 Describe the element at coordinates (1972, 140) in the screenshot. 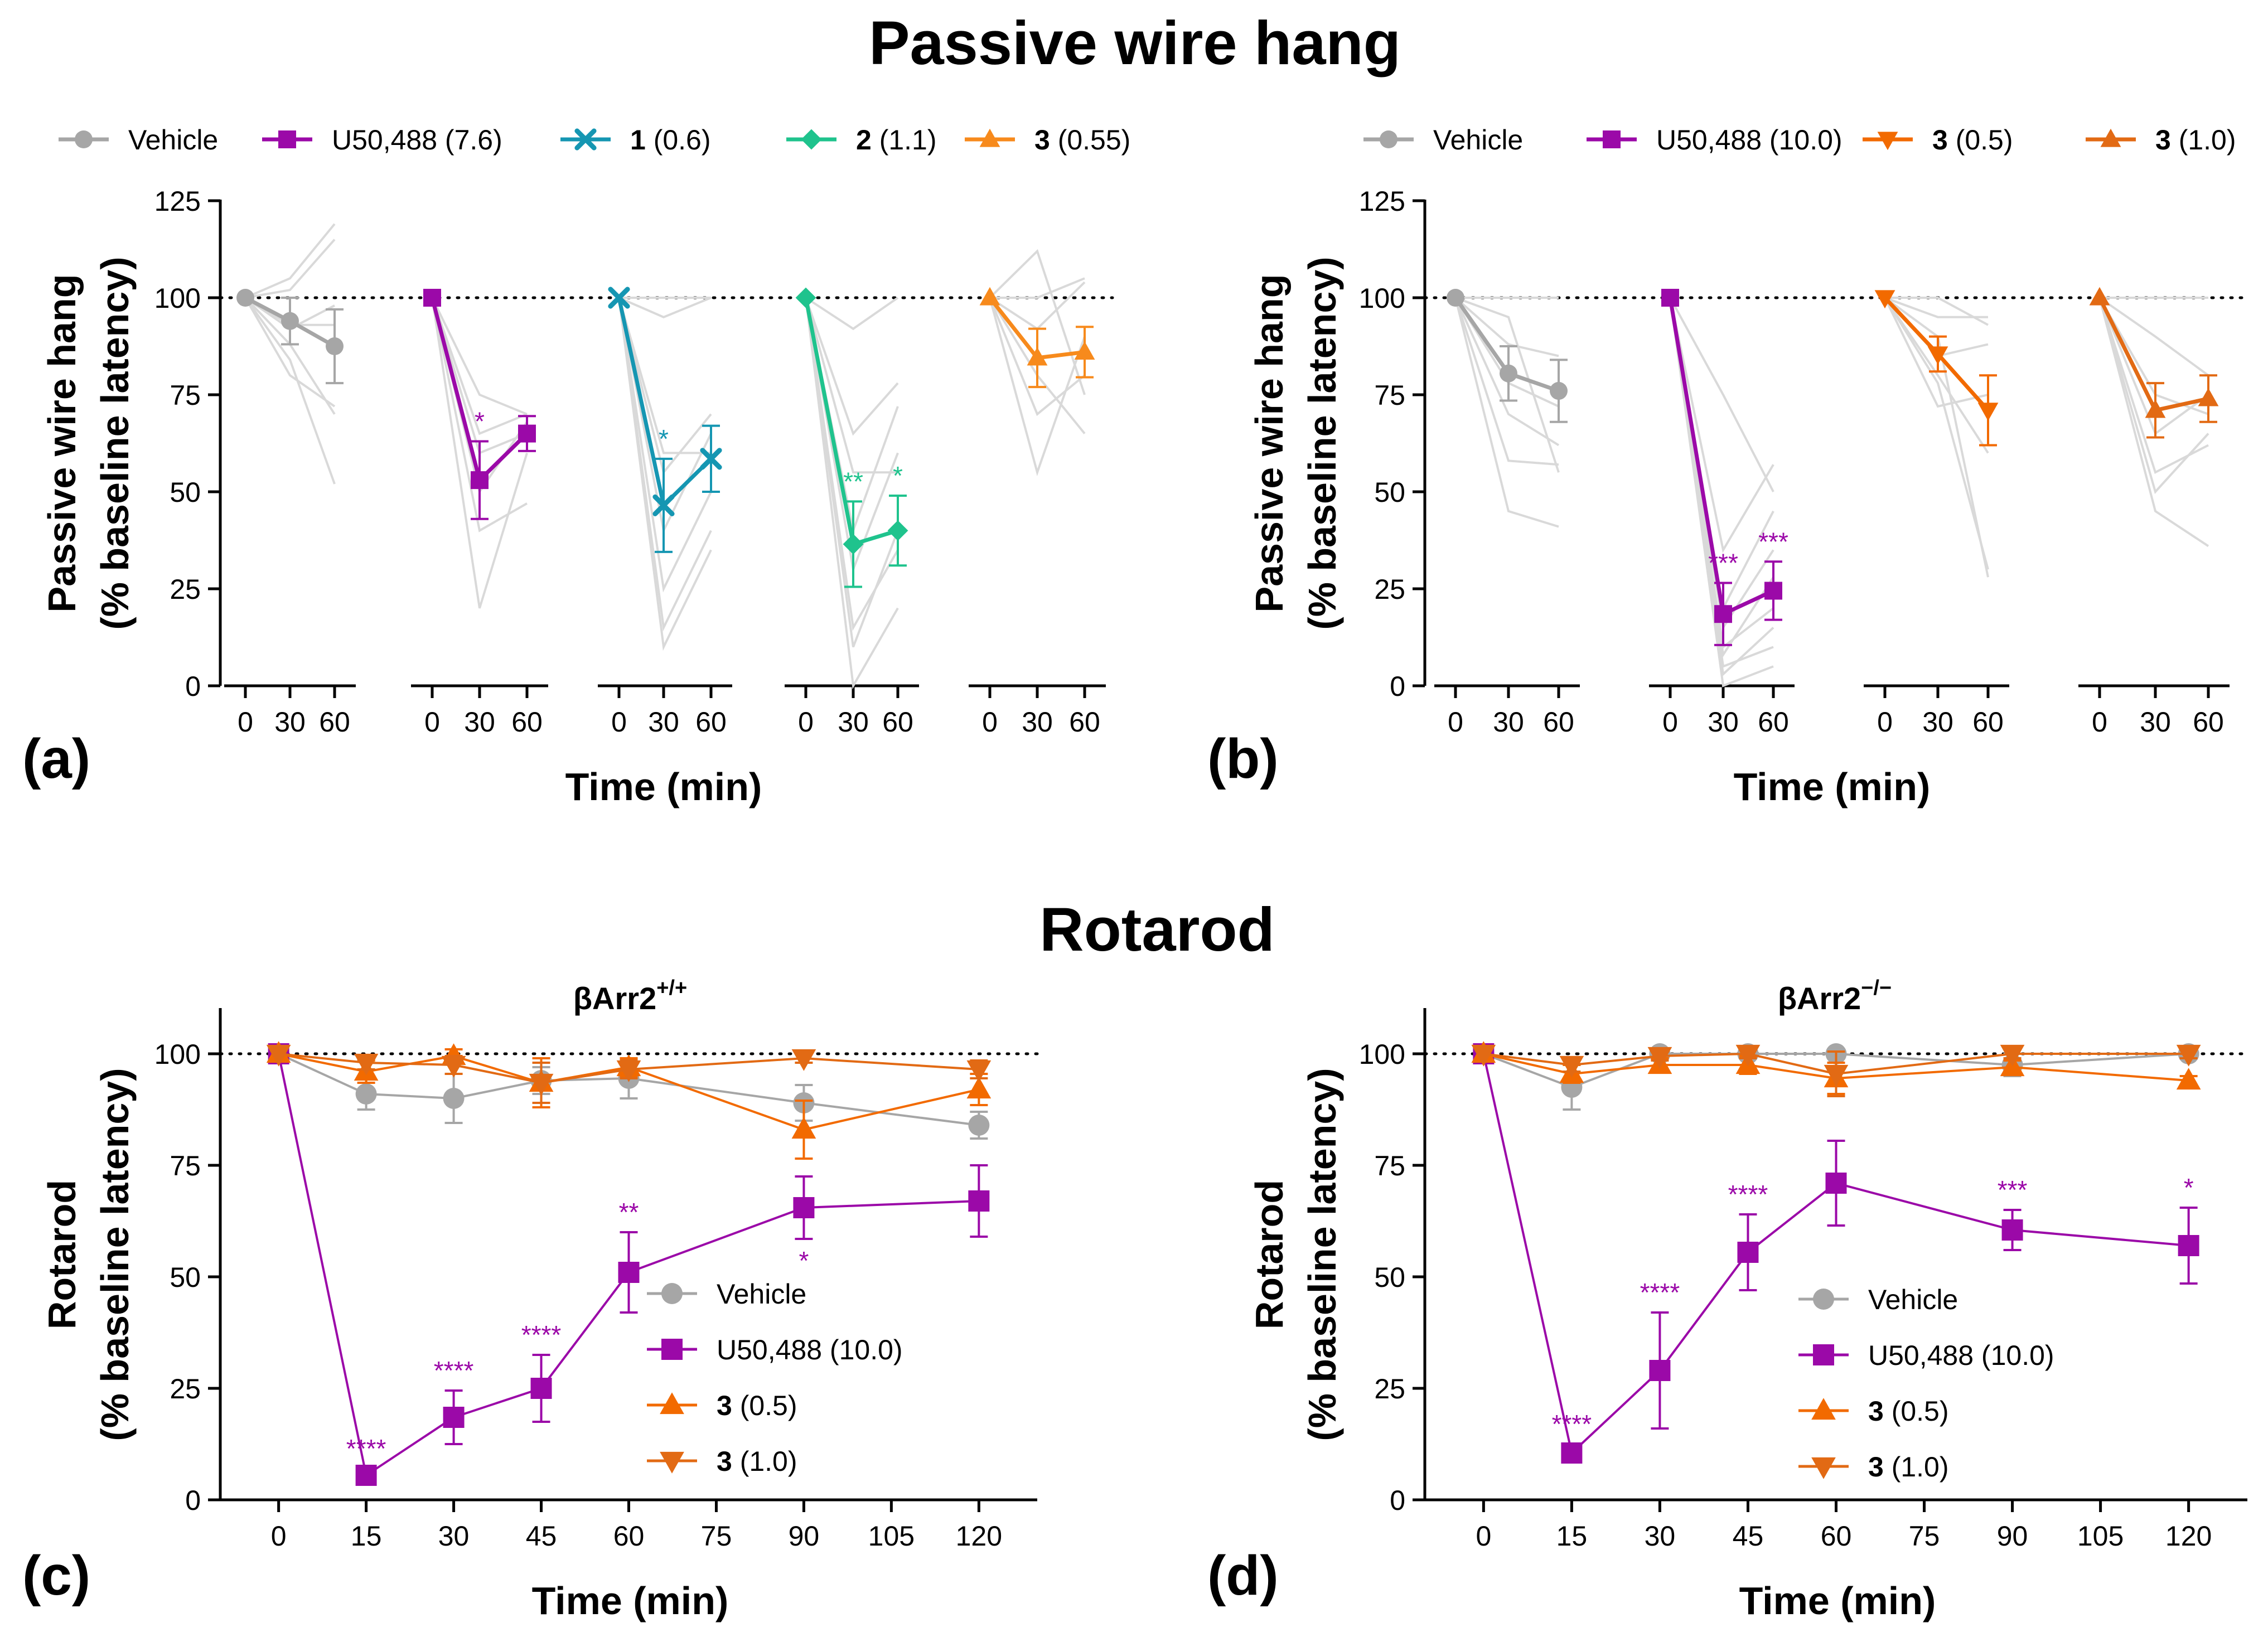

I see `legend-label: 3 (0.5)` at that location.